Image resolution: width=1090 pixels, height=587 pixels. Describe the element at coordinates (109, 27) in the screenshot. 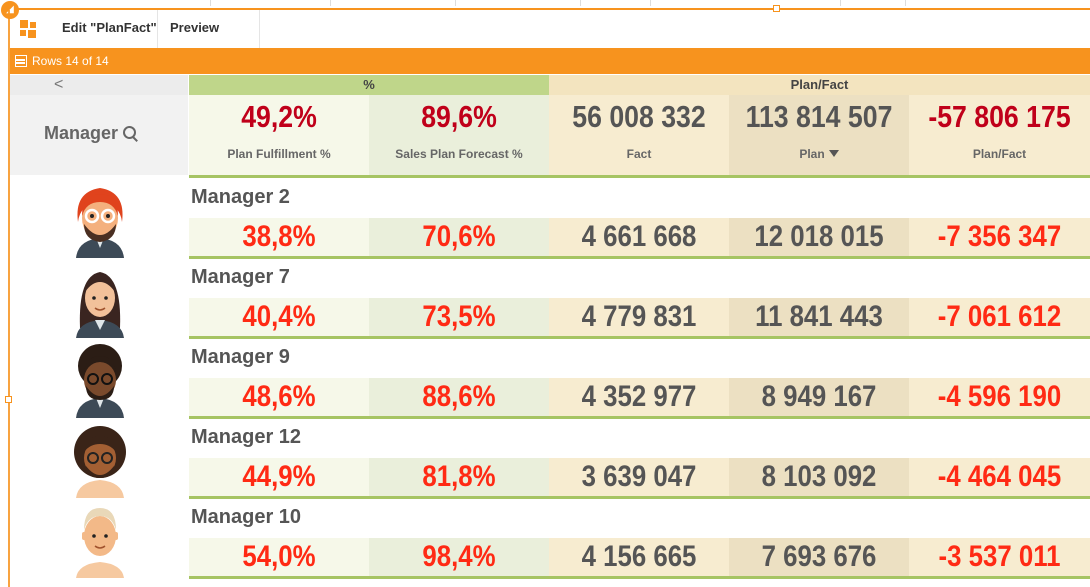

I see `tab-edit: Edit "PlanFact"` at that location.